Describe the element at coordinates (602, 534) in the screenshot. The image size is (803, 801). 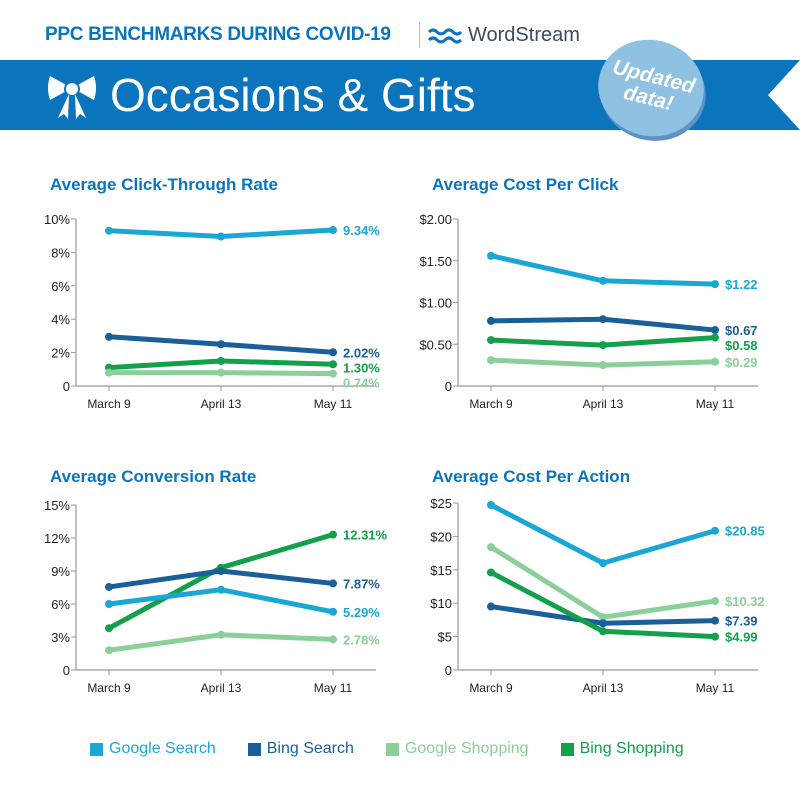
I see `series-line-google-search` at that location.